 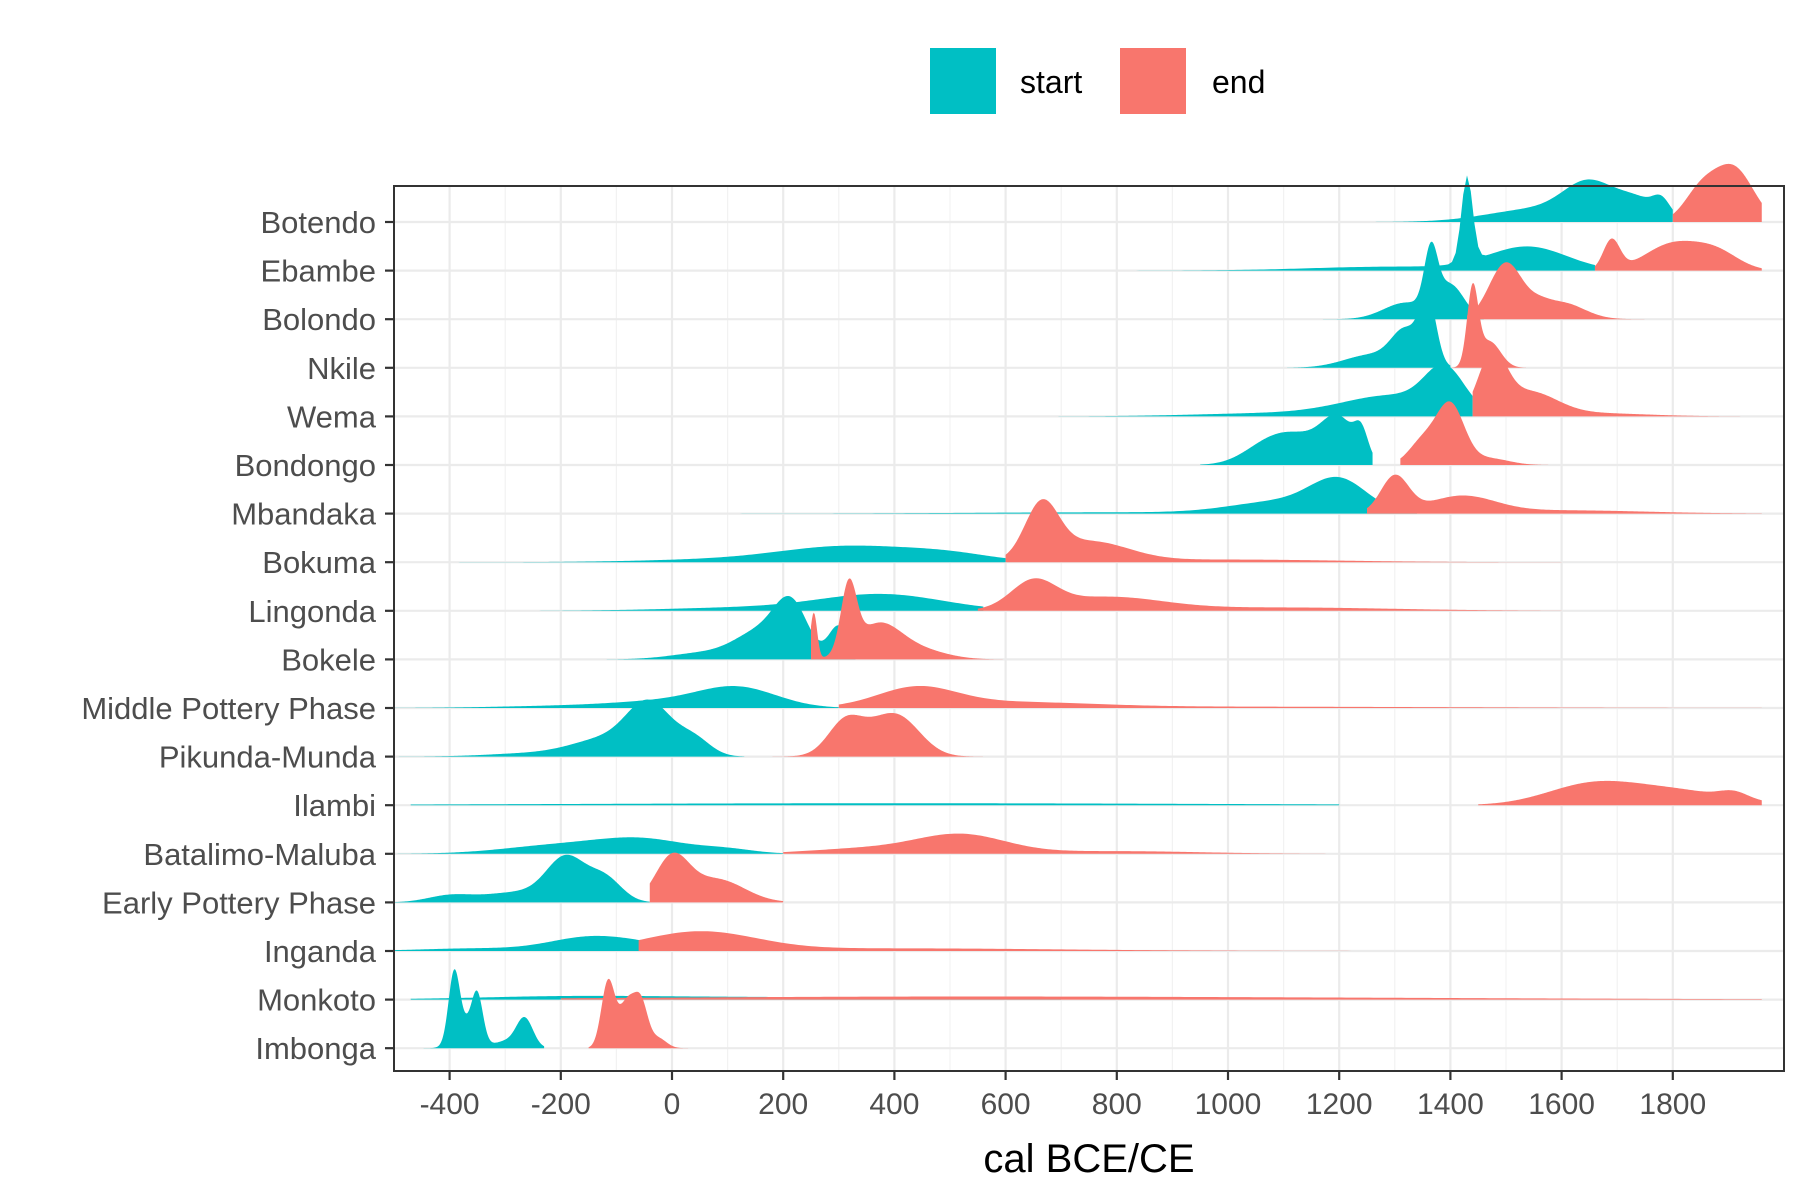 I want to click on ridge-end-mbandaka, so click(x=1564, y=494).